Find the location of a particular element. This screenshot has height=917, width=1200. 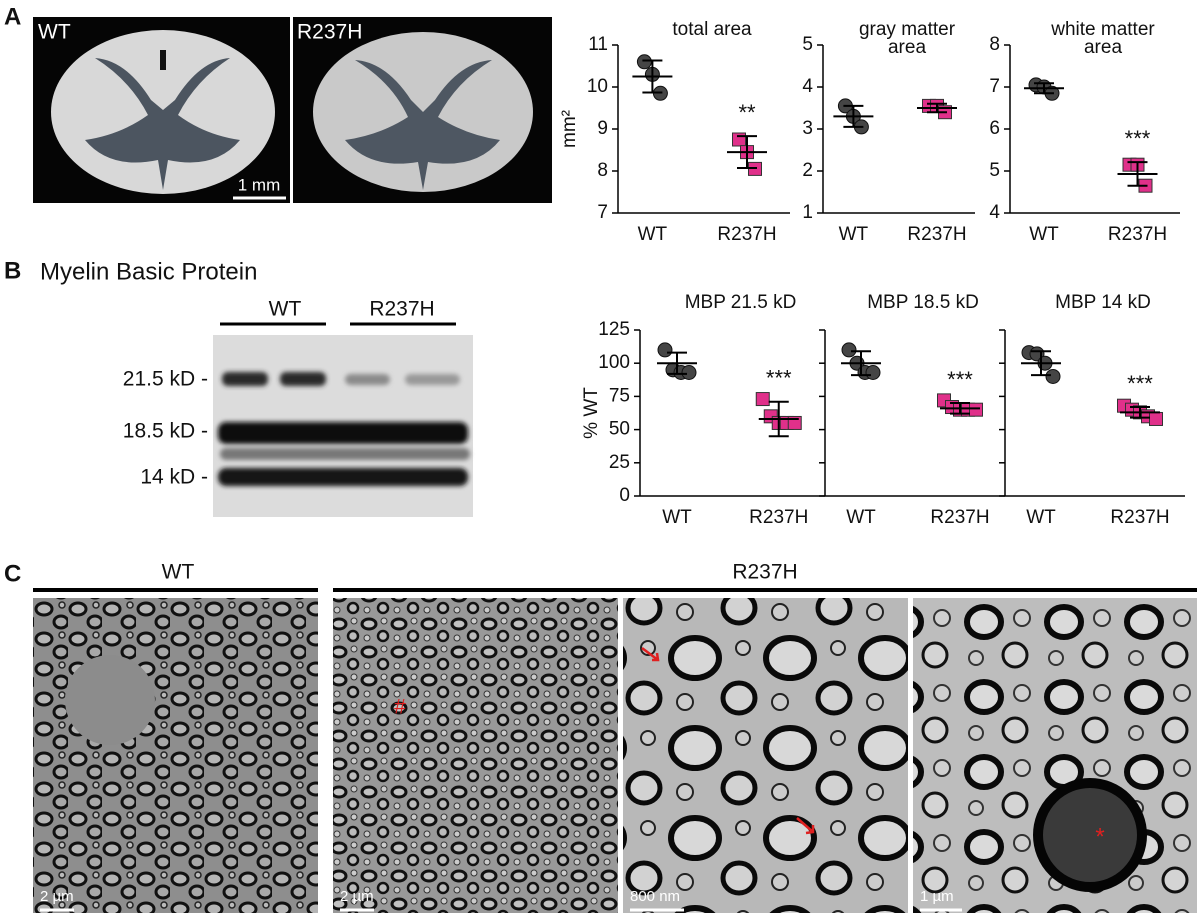

image-label: WT is located at coordinates (54, 32).